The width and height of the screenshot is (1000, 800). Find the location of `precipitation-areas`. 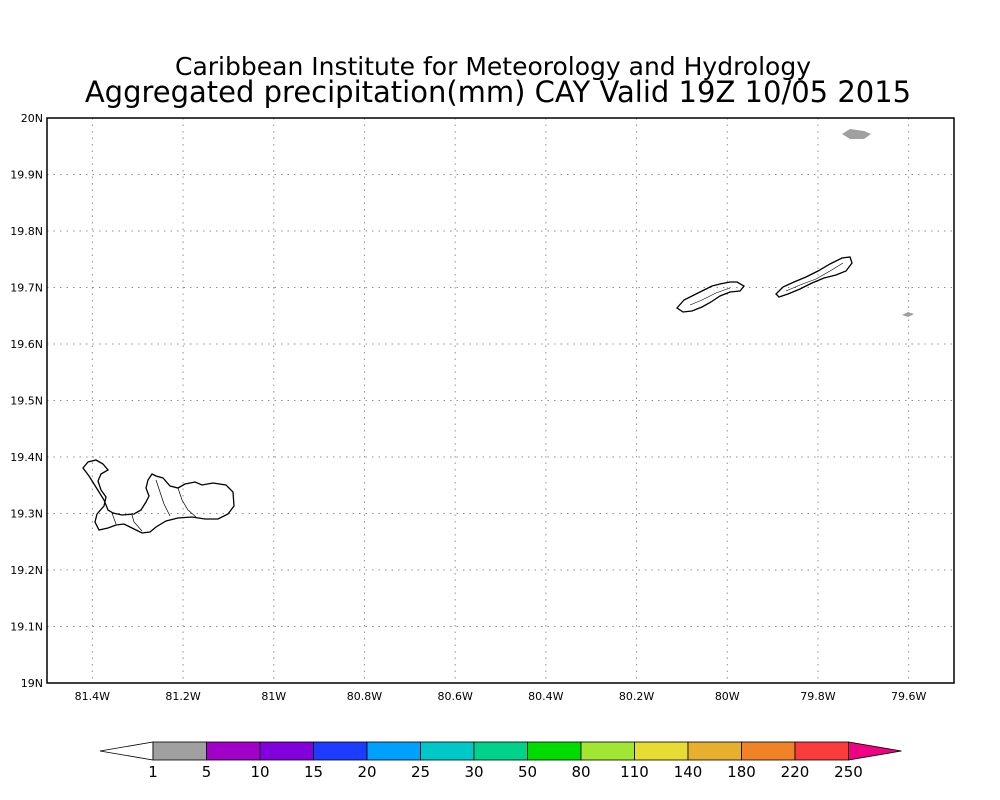

precipitation-areas is located at coordinates (878, 223).